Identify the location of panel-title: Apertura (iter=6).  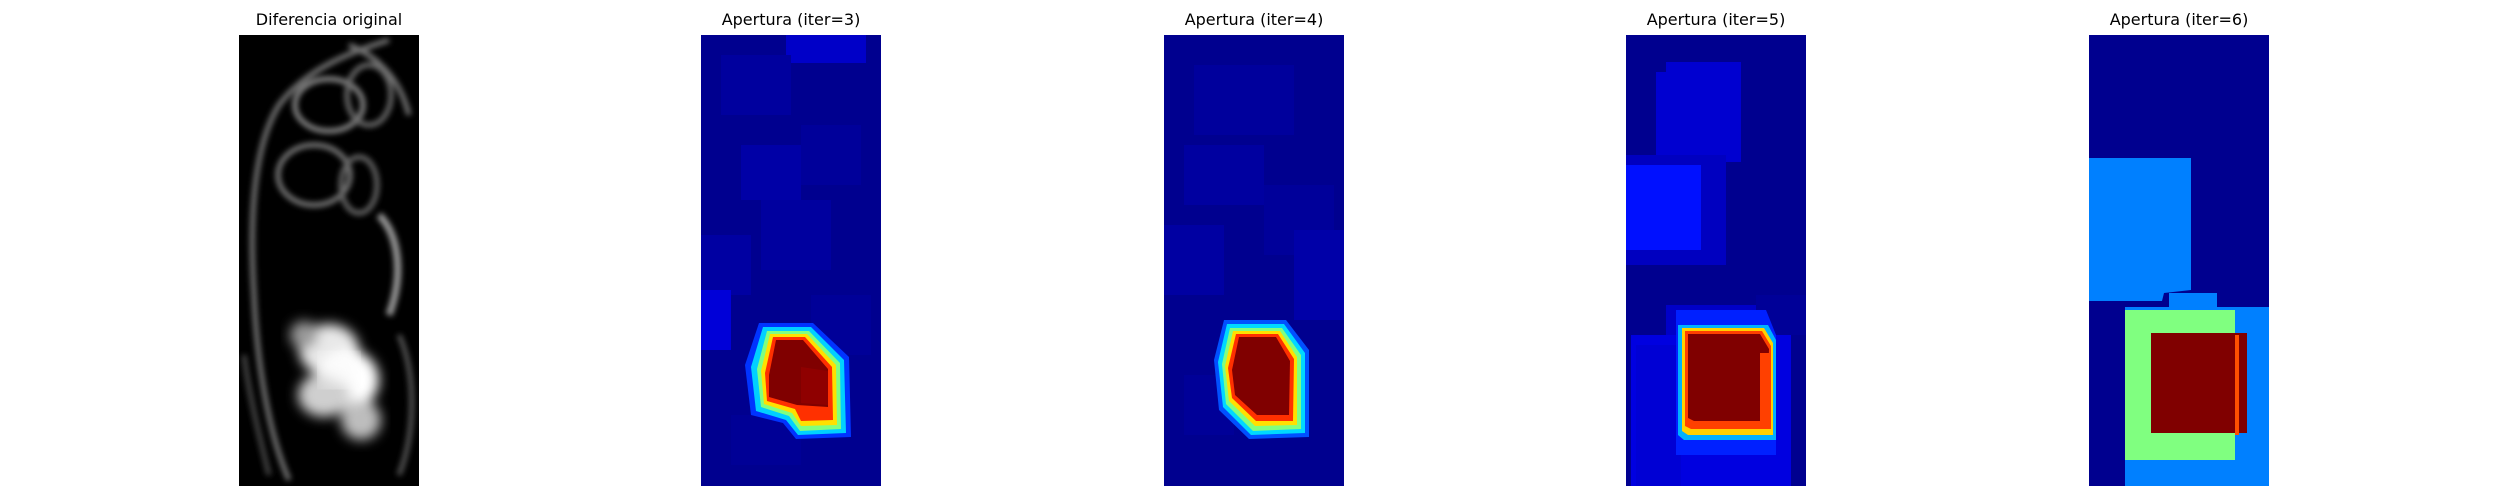
(2179, 19).